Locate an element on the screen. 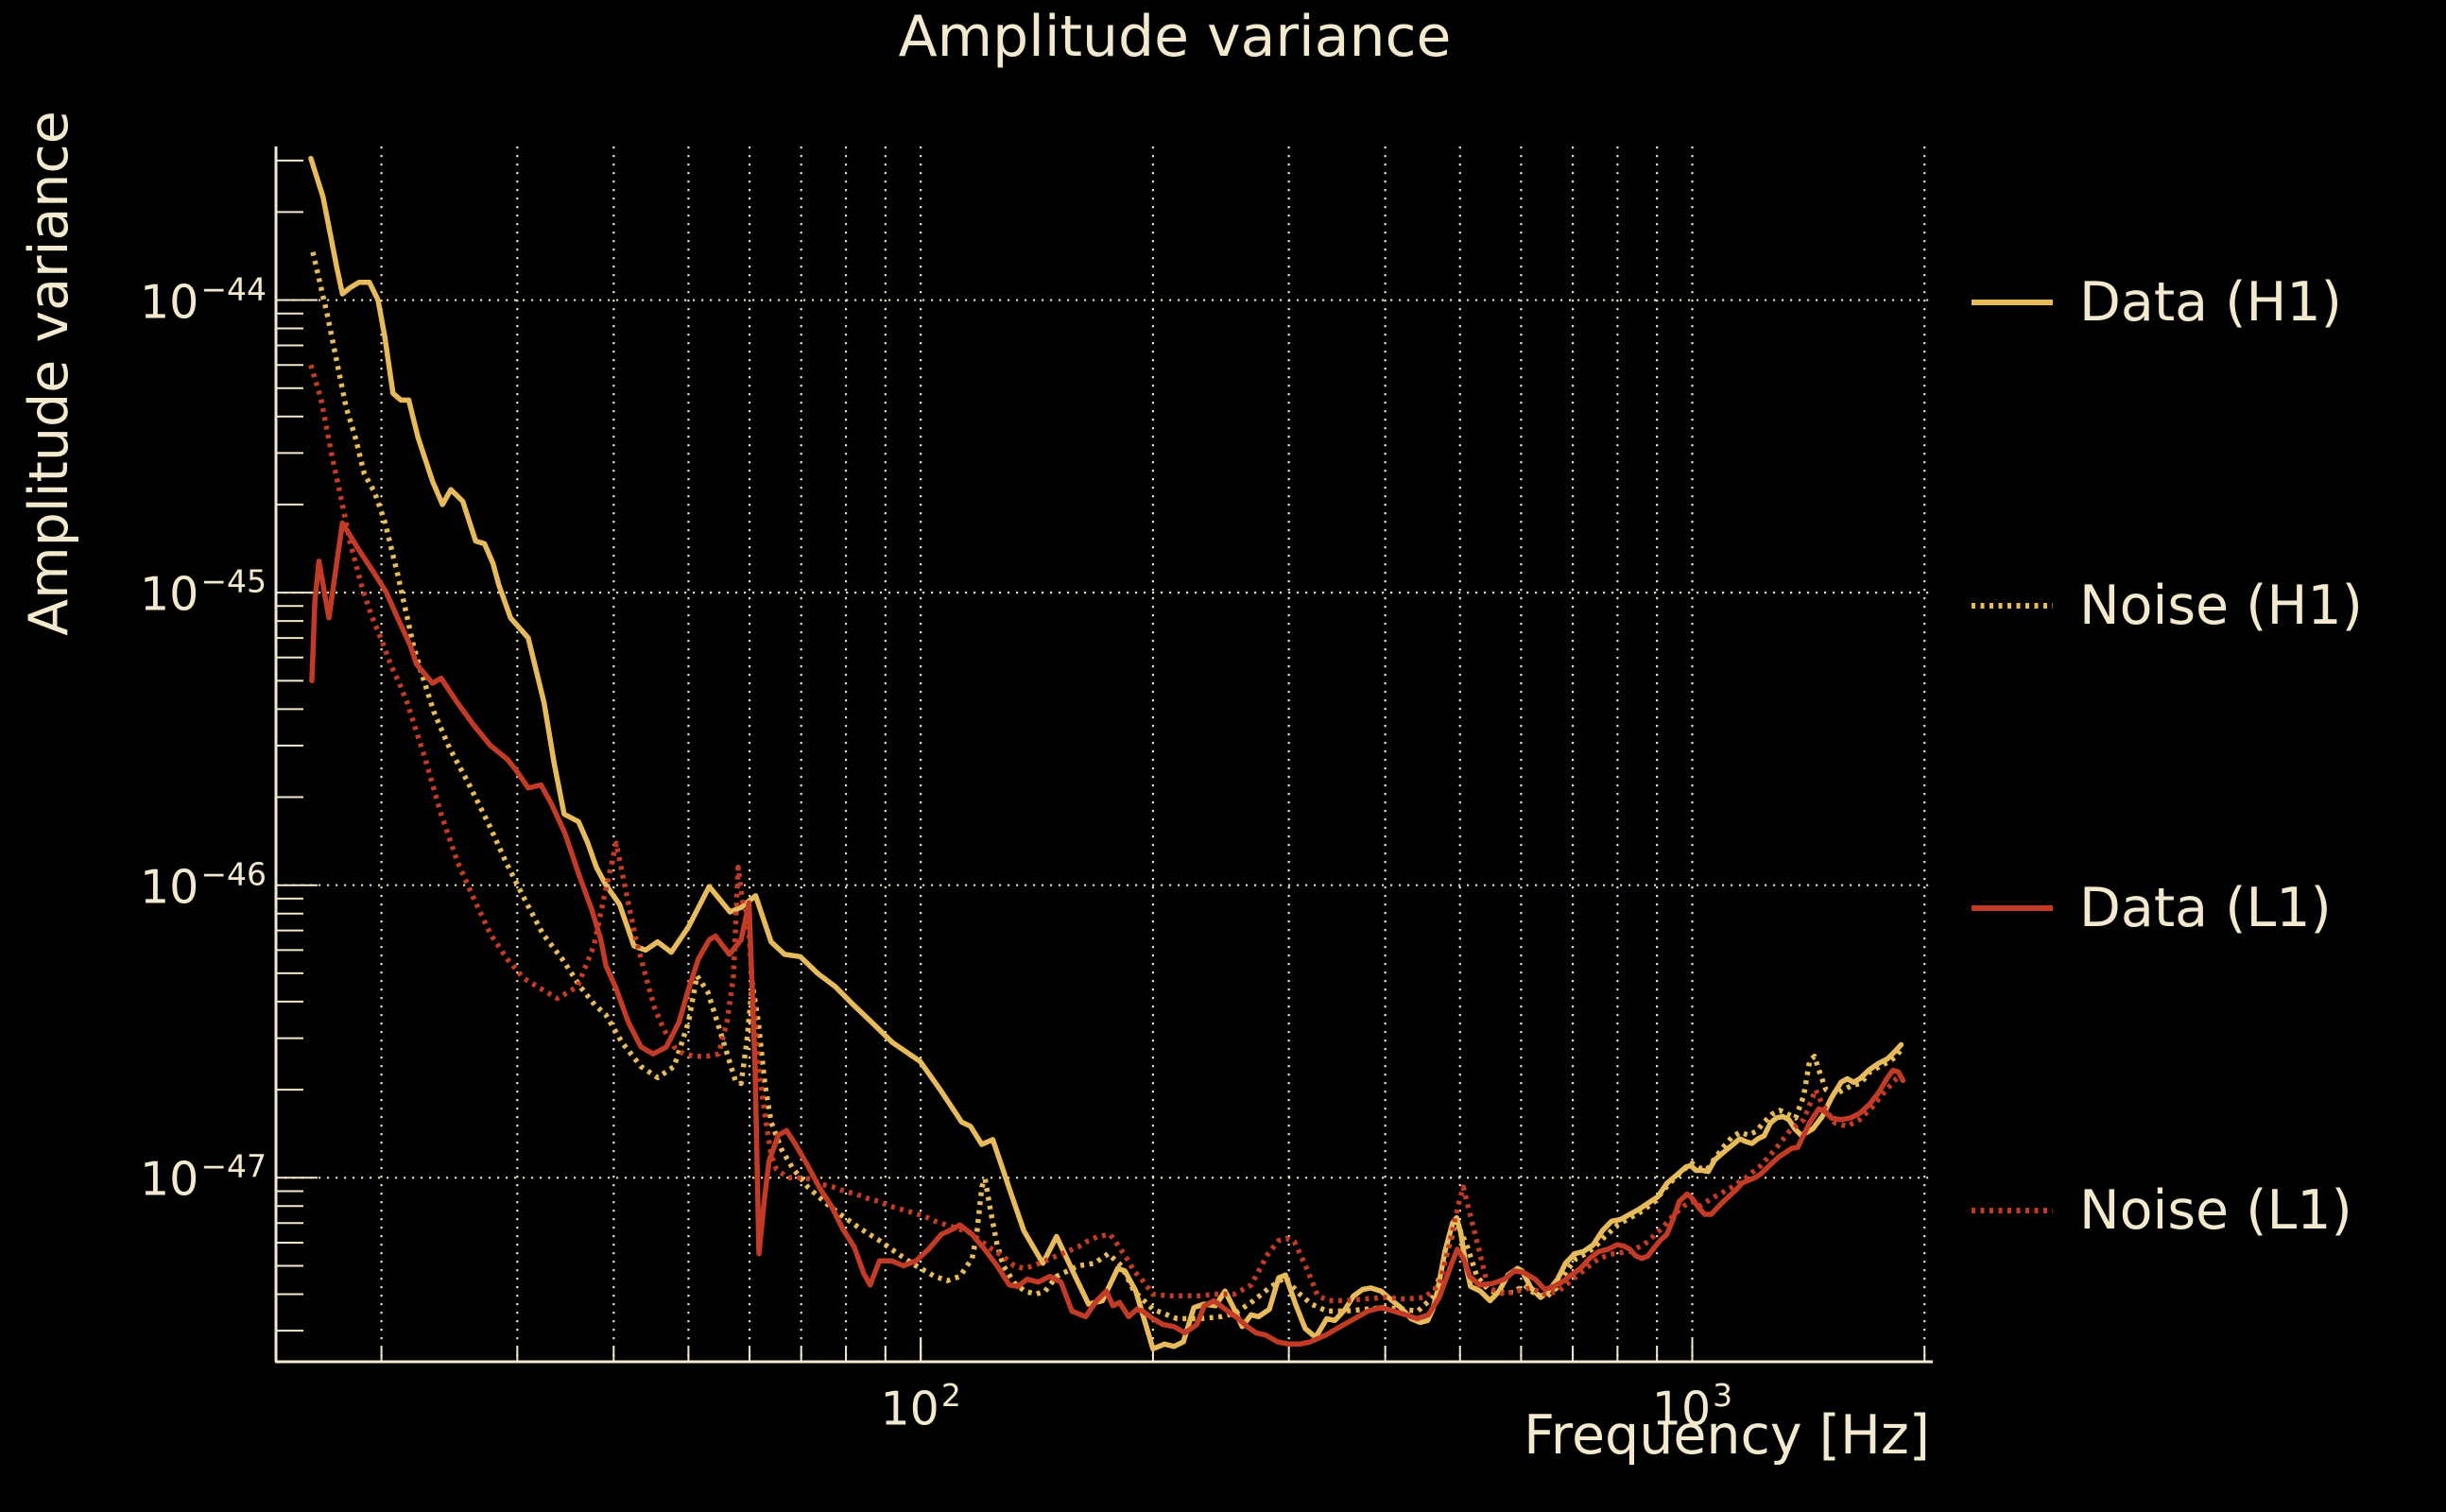  legend-label-noise-h1: Noise (H1) is located at coordinates (2221, 606).